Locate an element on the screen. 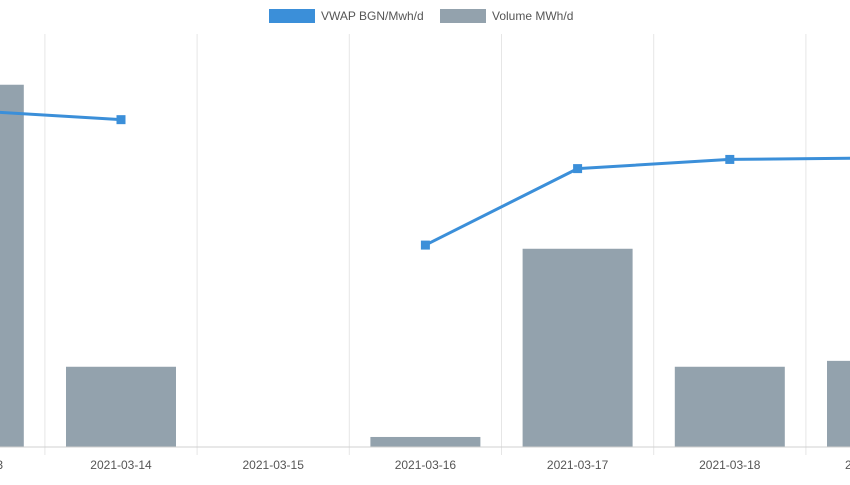 The width and height of the screenshot is (850, 485). legend-label-volume: Volume MWh/d is located at coordinates (532, 16).